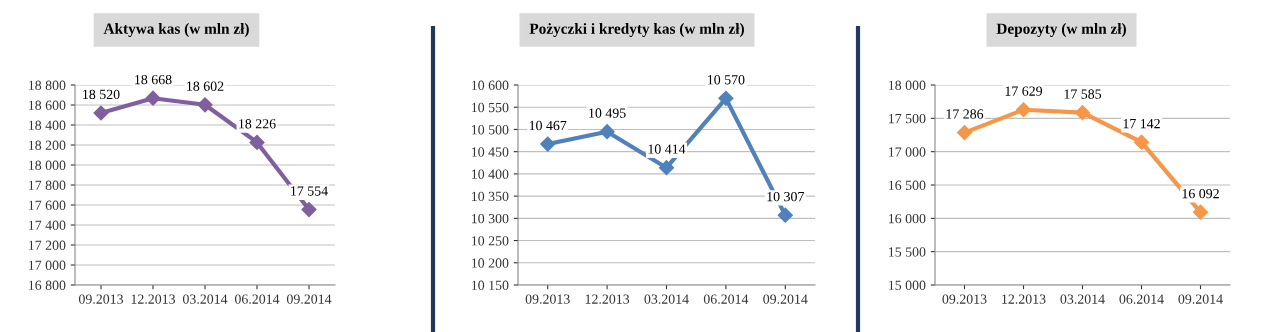  Describe the element at coordinates (907, 185) in the screenshot. I see `y-tick-label: 16 500` at that location.